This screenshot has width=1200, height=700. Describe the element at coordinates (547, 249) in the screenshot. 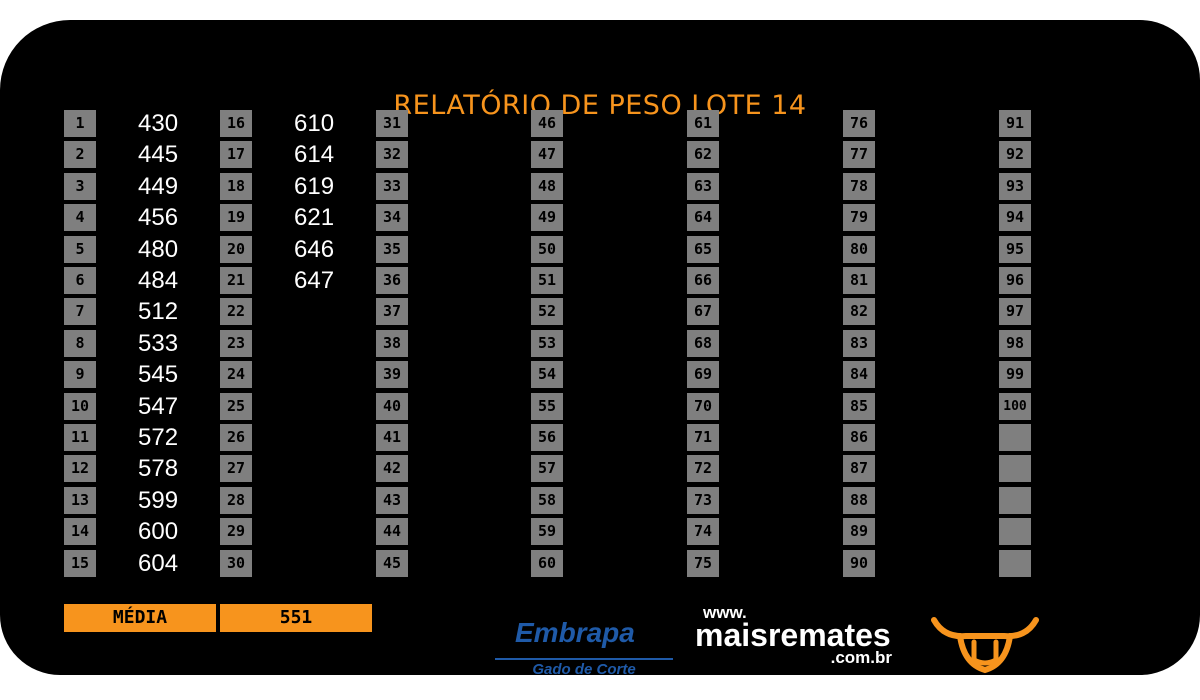

I see `lot-number: 50` at that location.